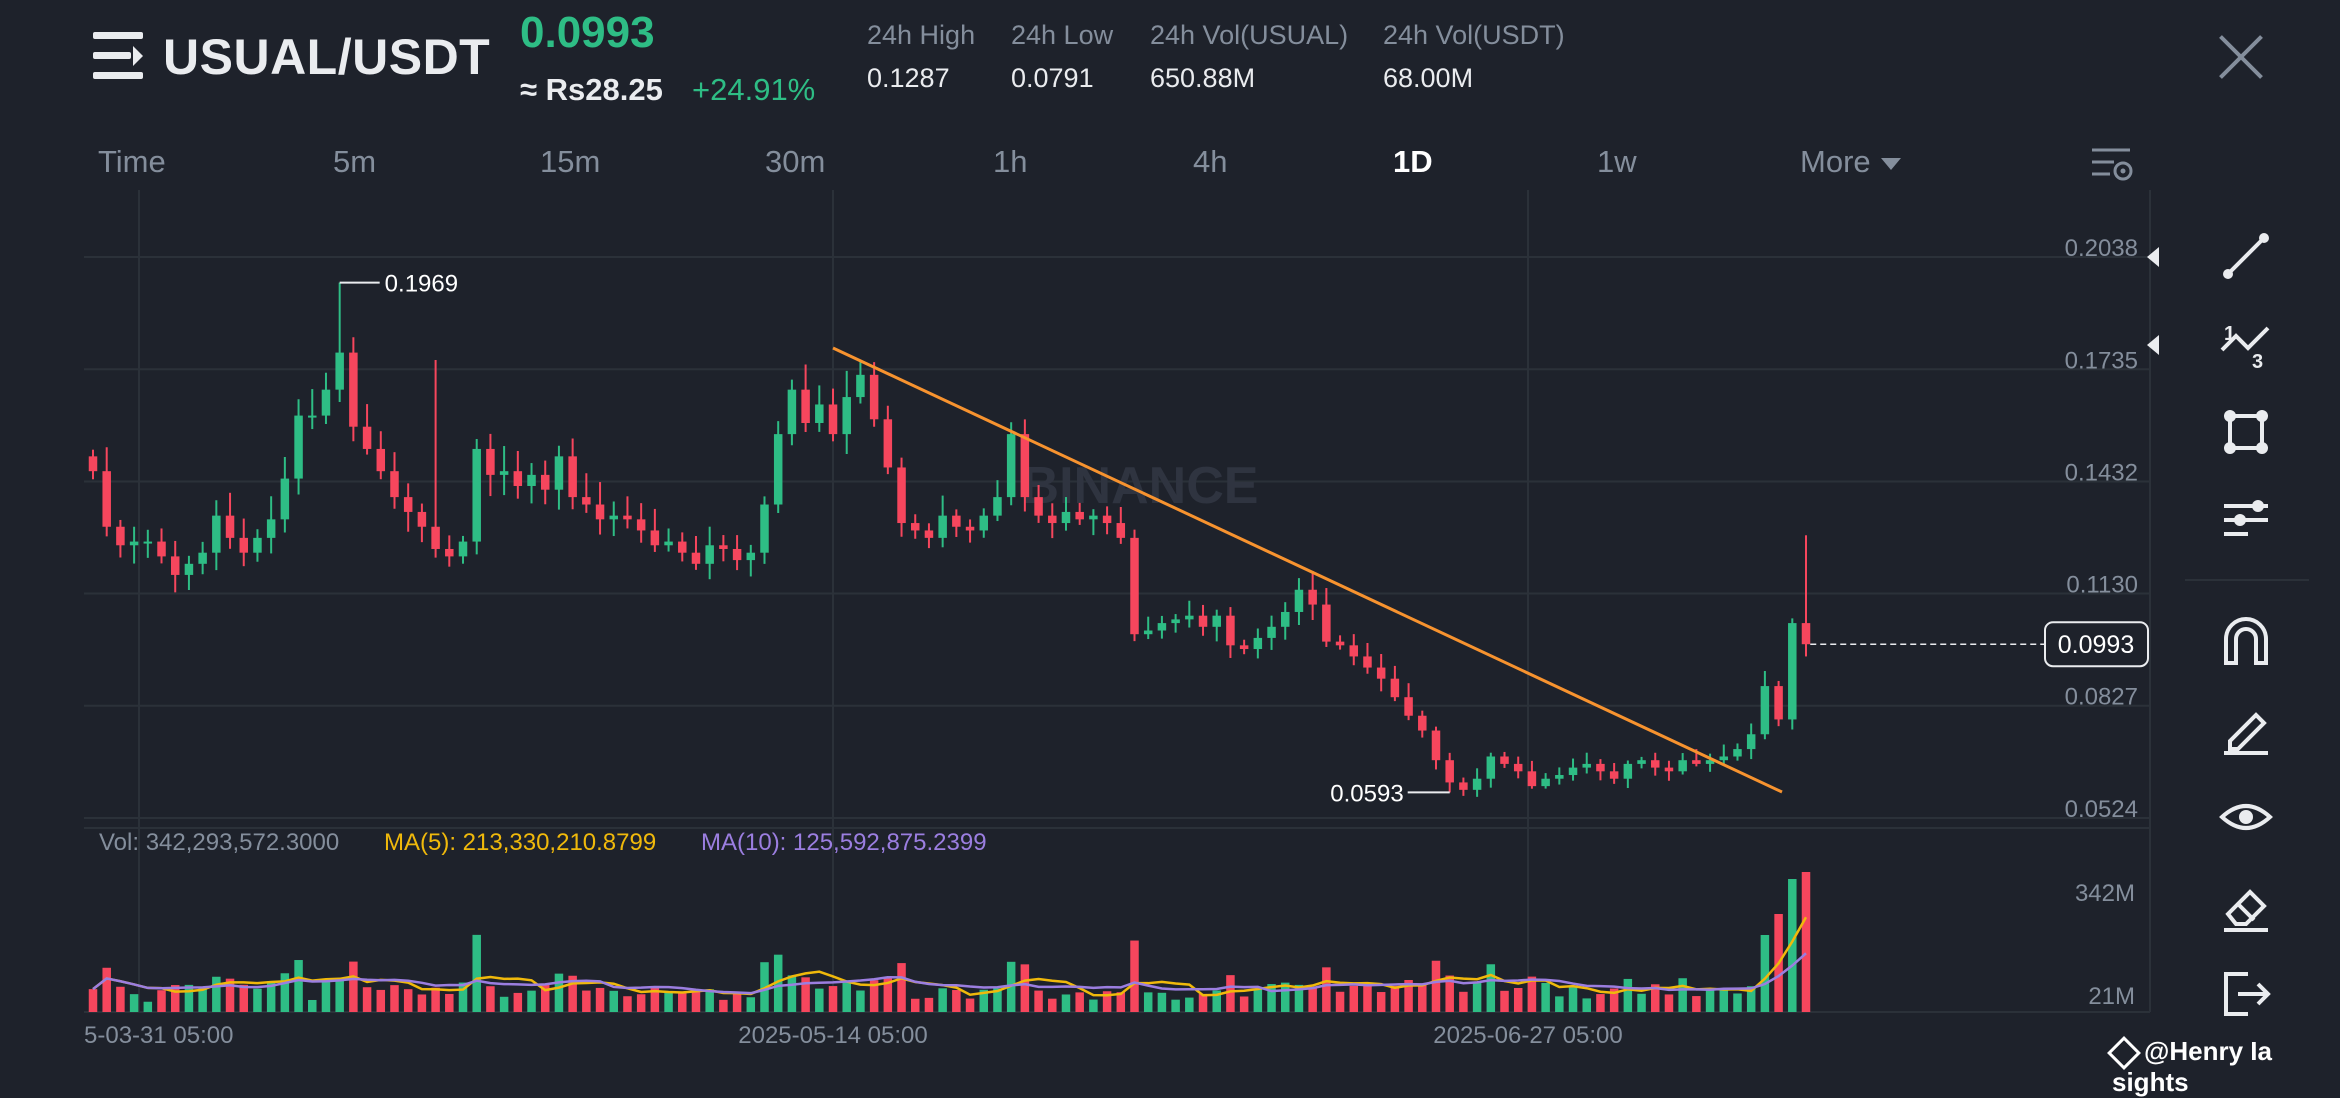 The width and height of the screenshot is (2340, 1098). What do you see at coordinates (2246, 641) in the screenshot?
I see `magnet-icon` at bounding box center [2246, 641].